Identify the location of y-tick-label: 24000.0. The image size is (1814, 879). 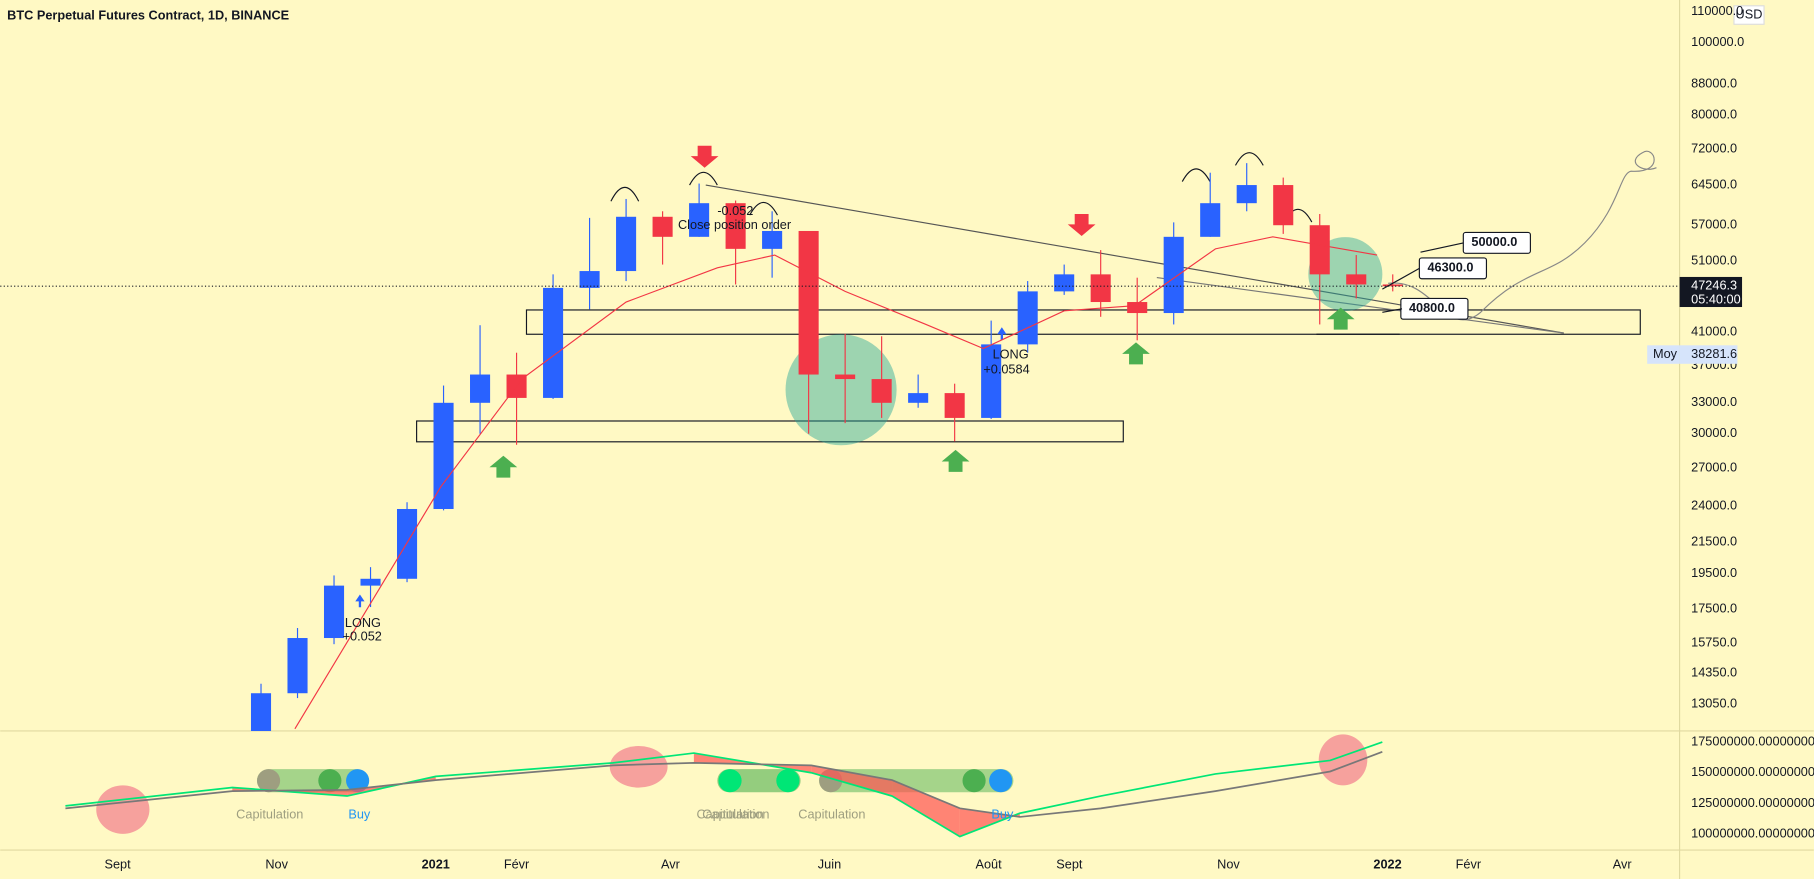
(1714, 505).